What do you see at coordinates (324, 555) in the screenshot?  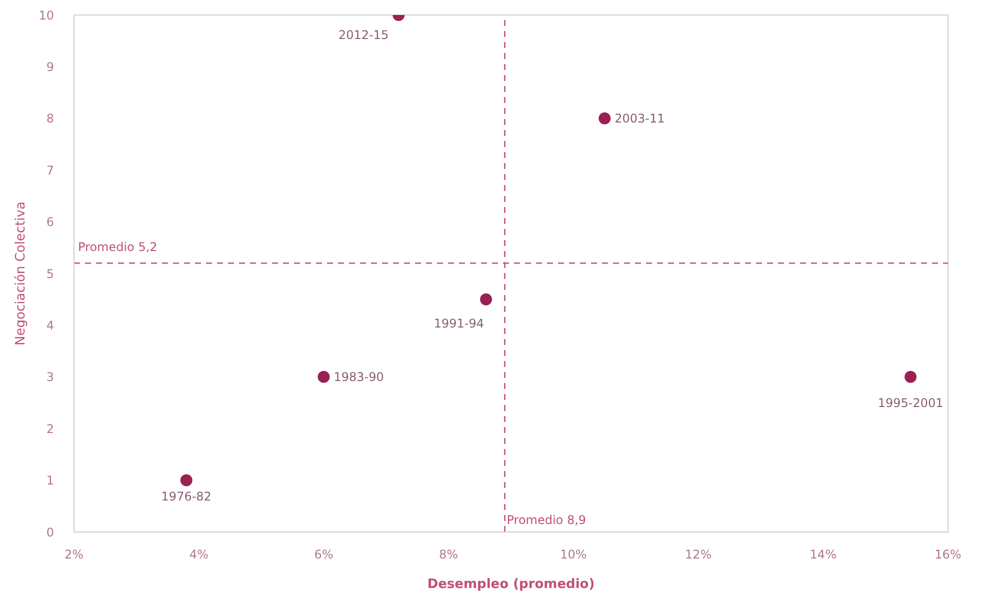 I see `x-tick-label: 6%` at bounding box center [324, 555].